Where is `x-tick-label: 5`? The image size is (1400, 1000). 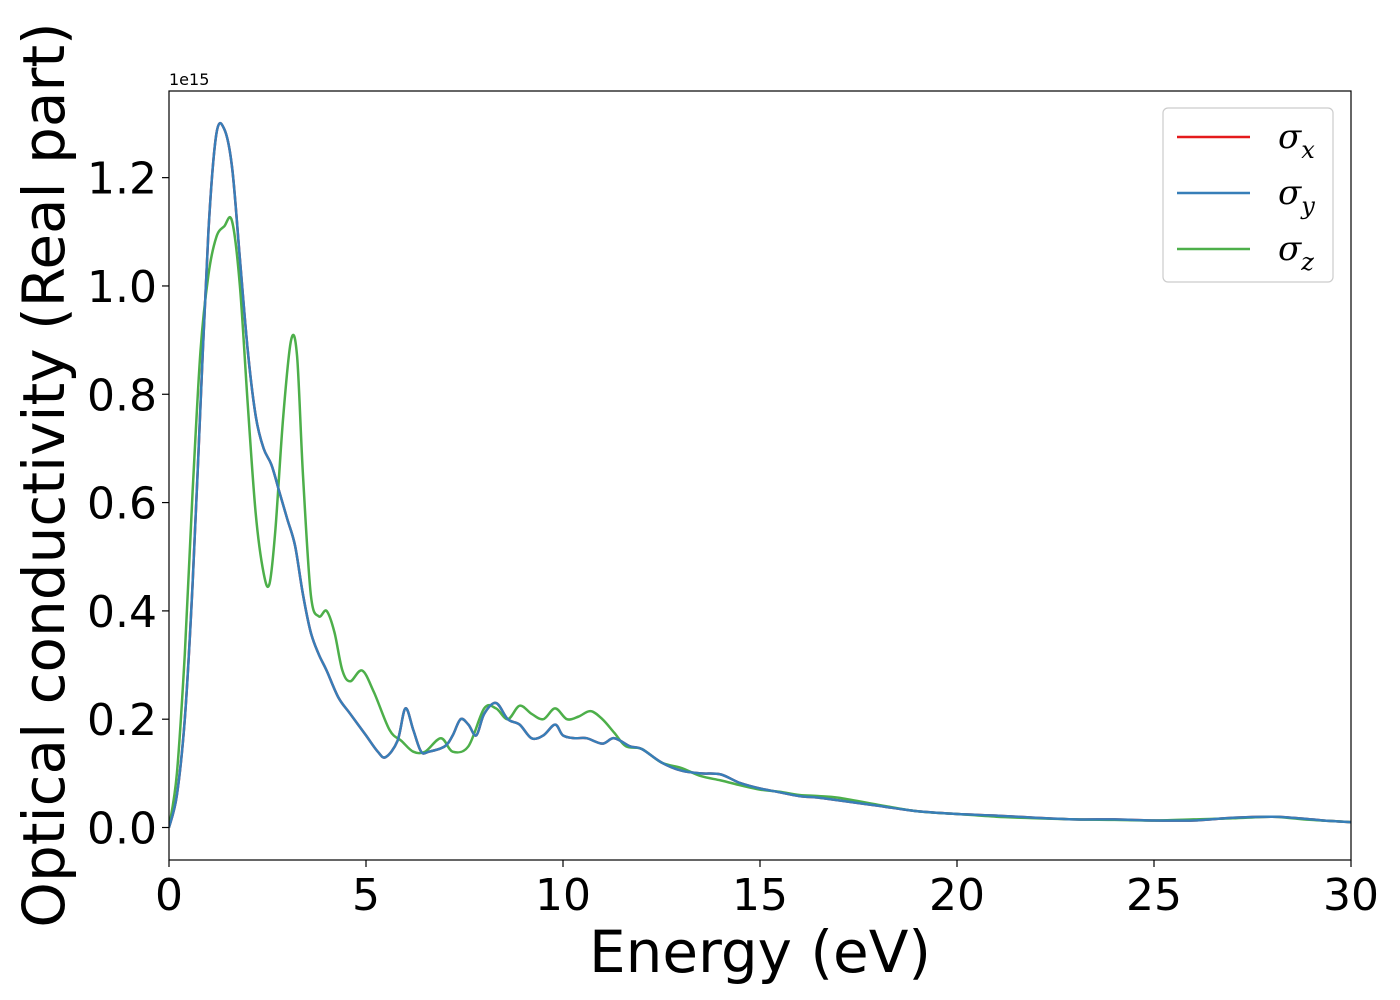
x-tick-label: 5 is located at coordinates (366, 895).